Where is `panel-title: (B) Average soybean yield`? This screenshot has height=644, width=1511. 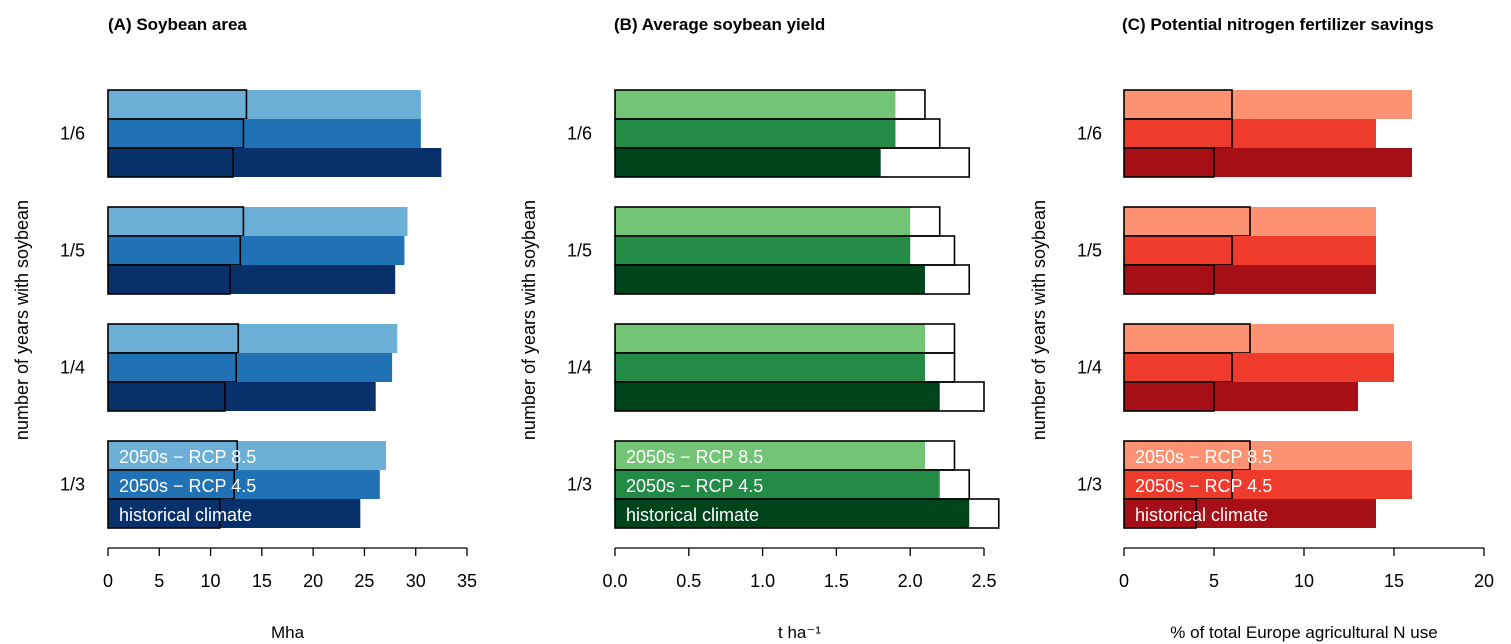 panel-title: (B) Average soybean yield is located at coordinates (719, 24).